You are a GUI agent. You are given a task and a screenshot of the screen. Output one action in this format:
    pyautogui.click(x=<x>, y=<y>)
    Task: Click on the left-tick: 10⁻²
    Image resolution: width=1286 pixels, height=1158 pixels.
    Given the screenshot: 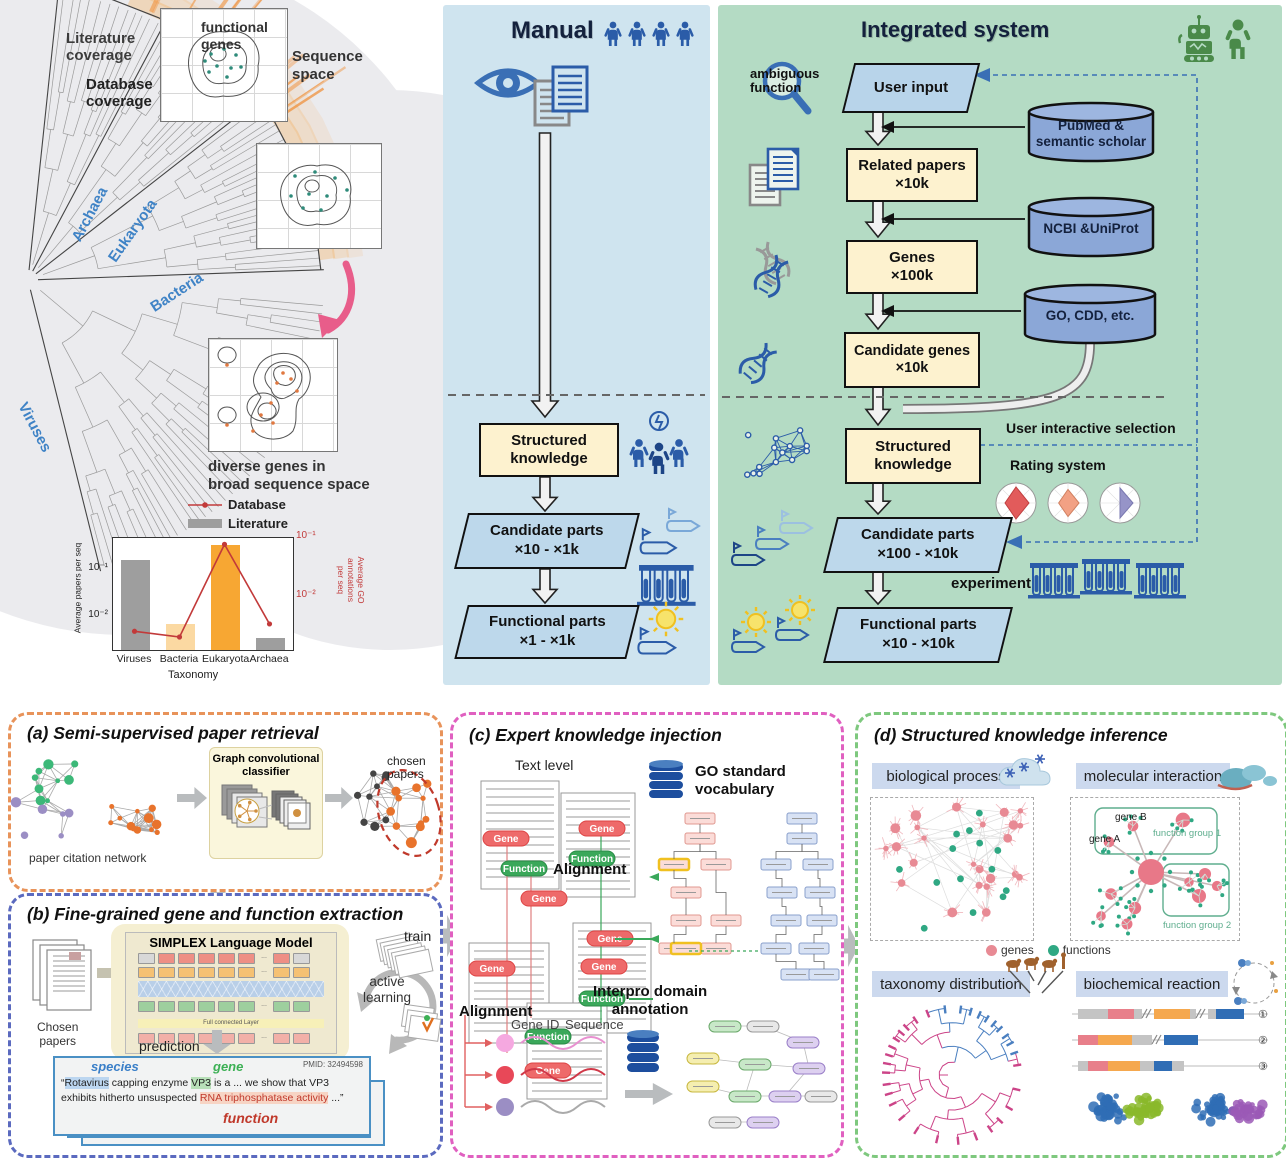 What is the action you would take?
    pyautogui.click(x=98, y=614)
    